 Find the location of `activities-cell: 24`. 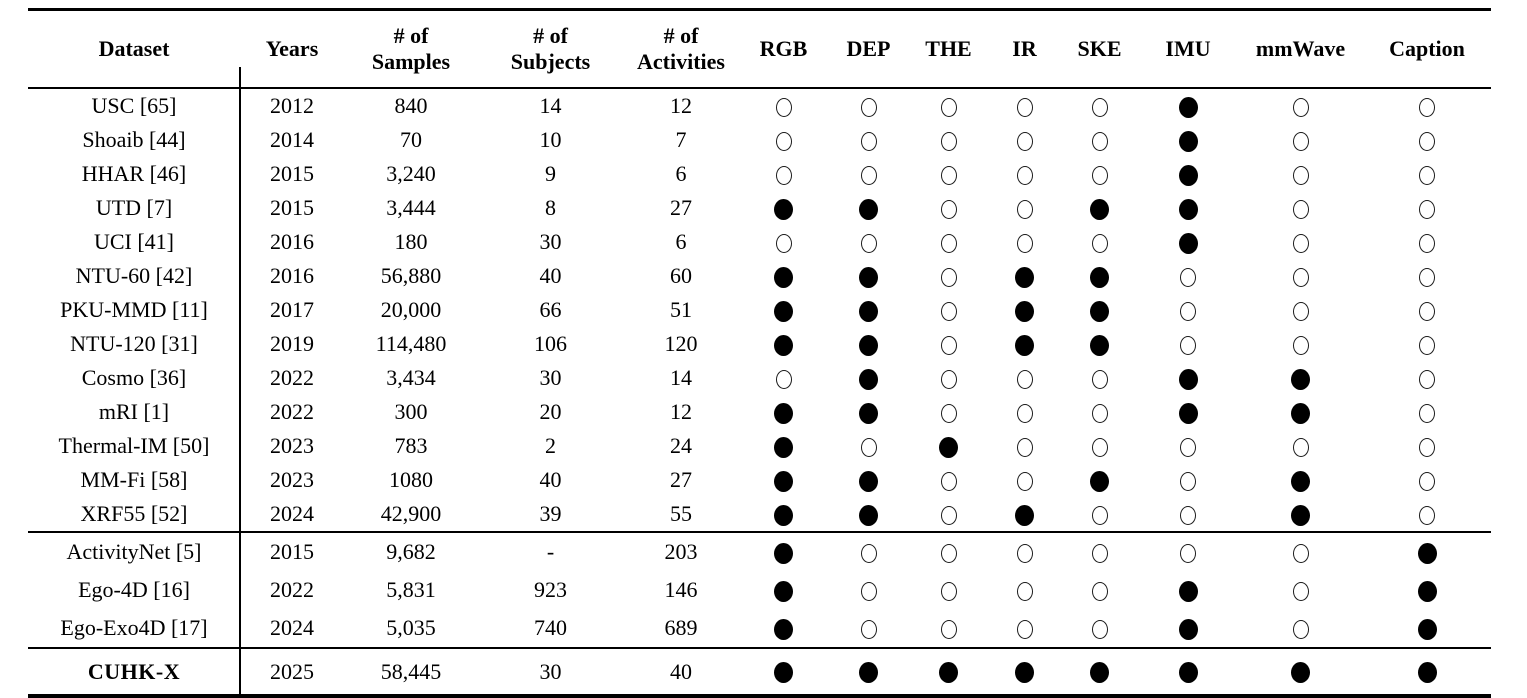

activities-cell: 24 is located at coordinates (681, 445).